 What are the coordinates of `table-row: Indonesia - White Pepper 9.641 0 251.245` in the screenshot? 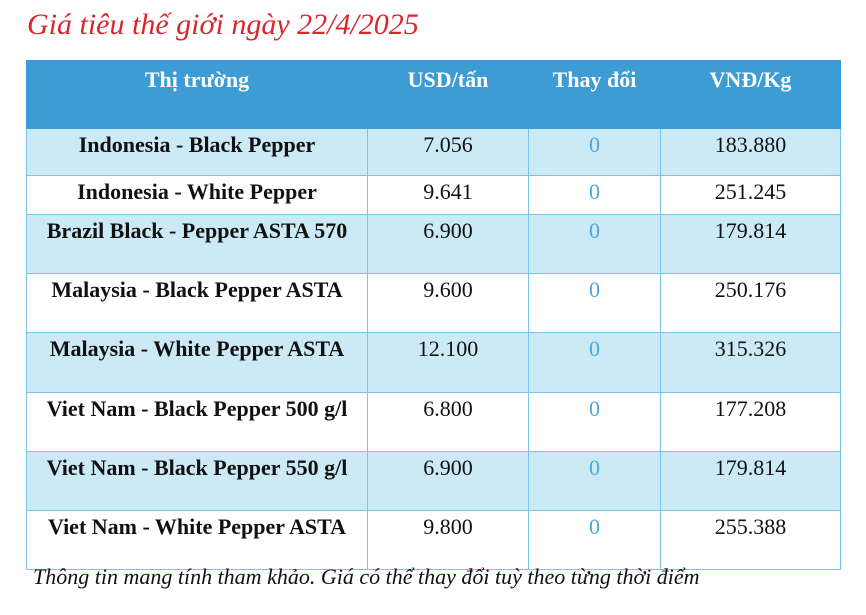 It's located at (433, 195).